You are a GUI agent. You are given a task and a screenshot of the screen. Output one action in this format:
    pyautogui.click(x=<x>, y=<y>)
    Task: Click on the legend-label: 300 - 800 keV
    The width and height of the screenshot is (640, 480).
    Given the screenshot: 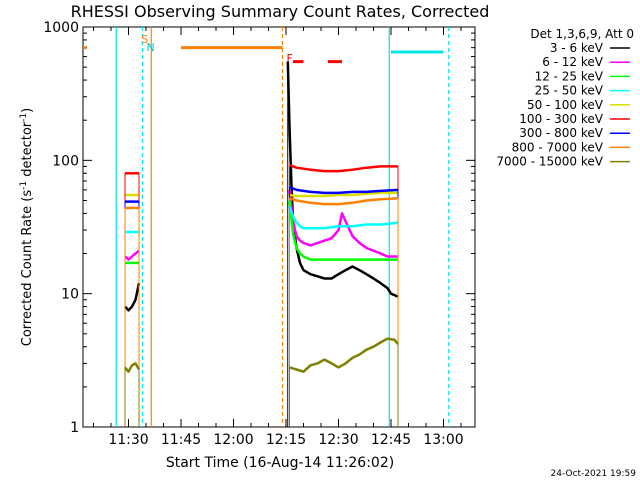 What is the action you would take?
    pyautogui.click(x=561, y=133)
    